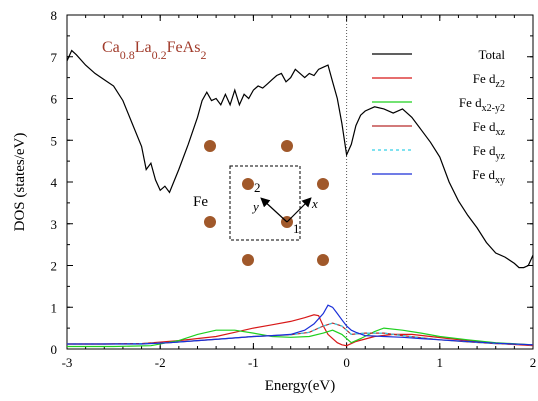 The height and width of the screenshot is (401, 538). What do you see at coordinates (296, 228) in the screenshot?
I see `site-1-label: 1` at bounding box center [296, 228].